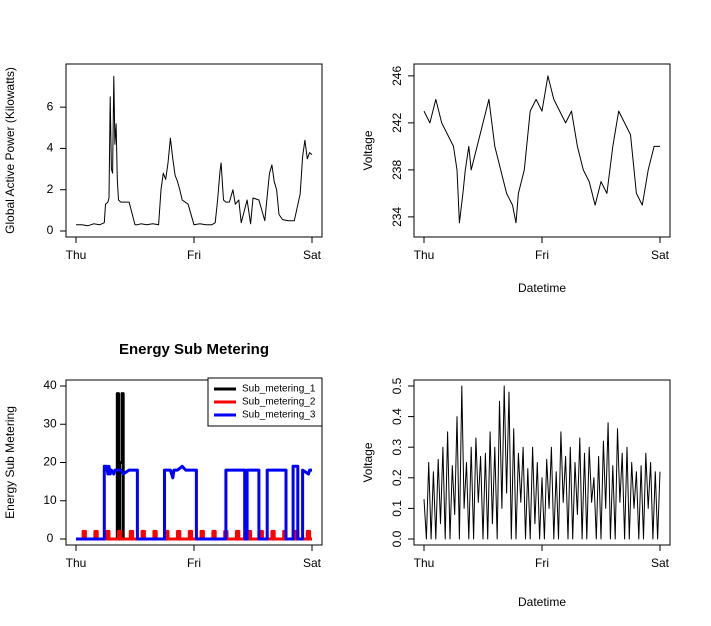  I want to click on y-axis-label: Global Active Power (Kilowatts), so click(10, 150).